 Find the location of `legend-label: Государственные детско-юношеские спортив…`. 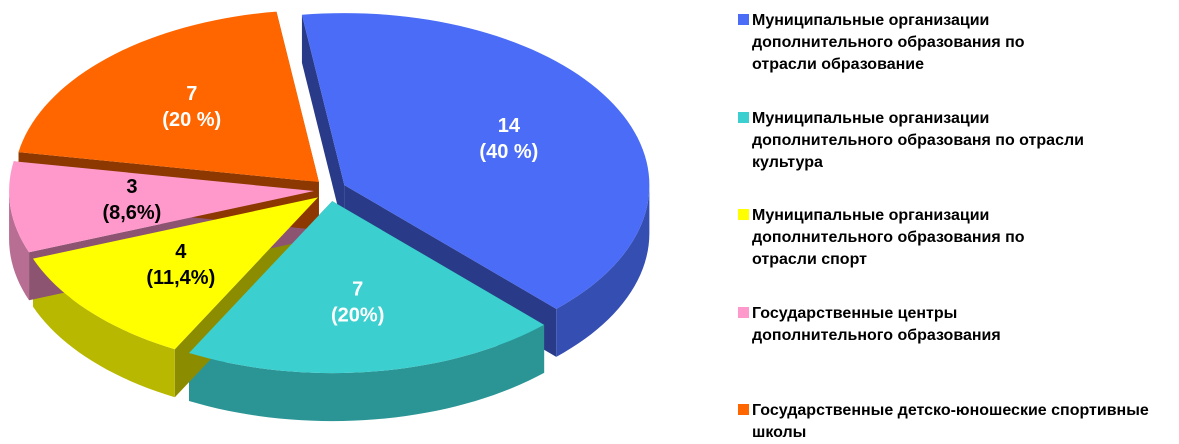

legend-label: Государственные детско-юношеские спортив… is located at coordinates (950, 421).